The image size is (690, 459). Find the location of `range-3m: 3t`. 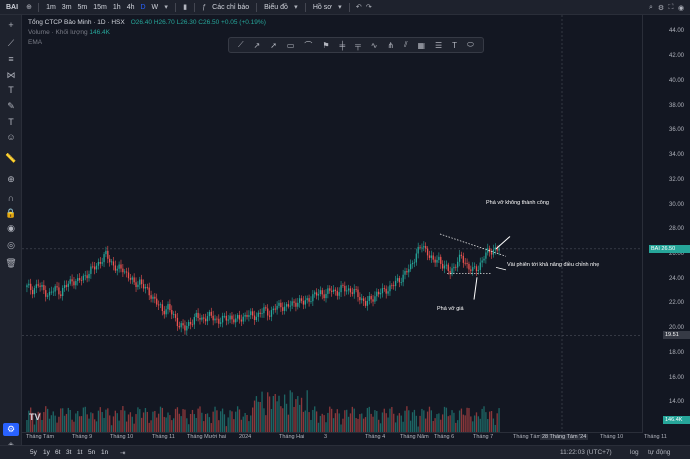

range-3m: 3t is located at coordinates (69, 452).